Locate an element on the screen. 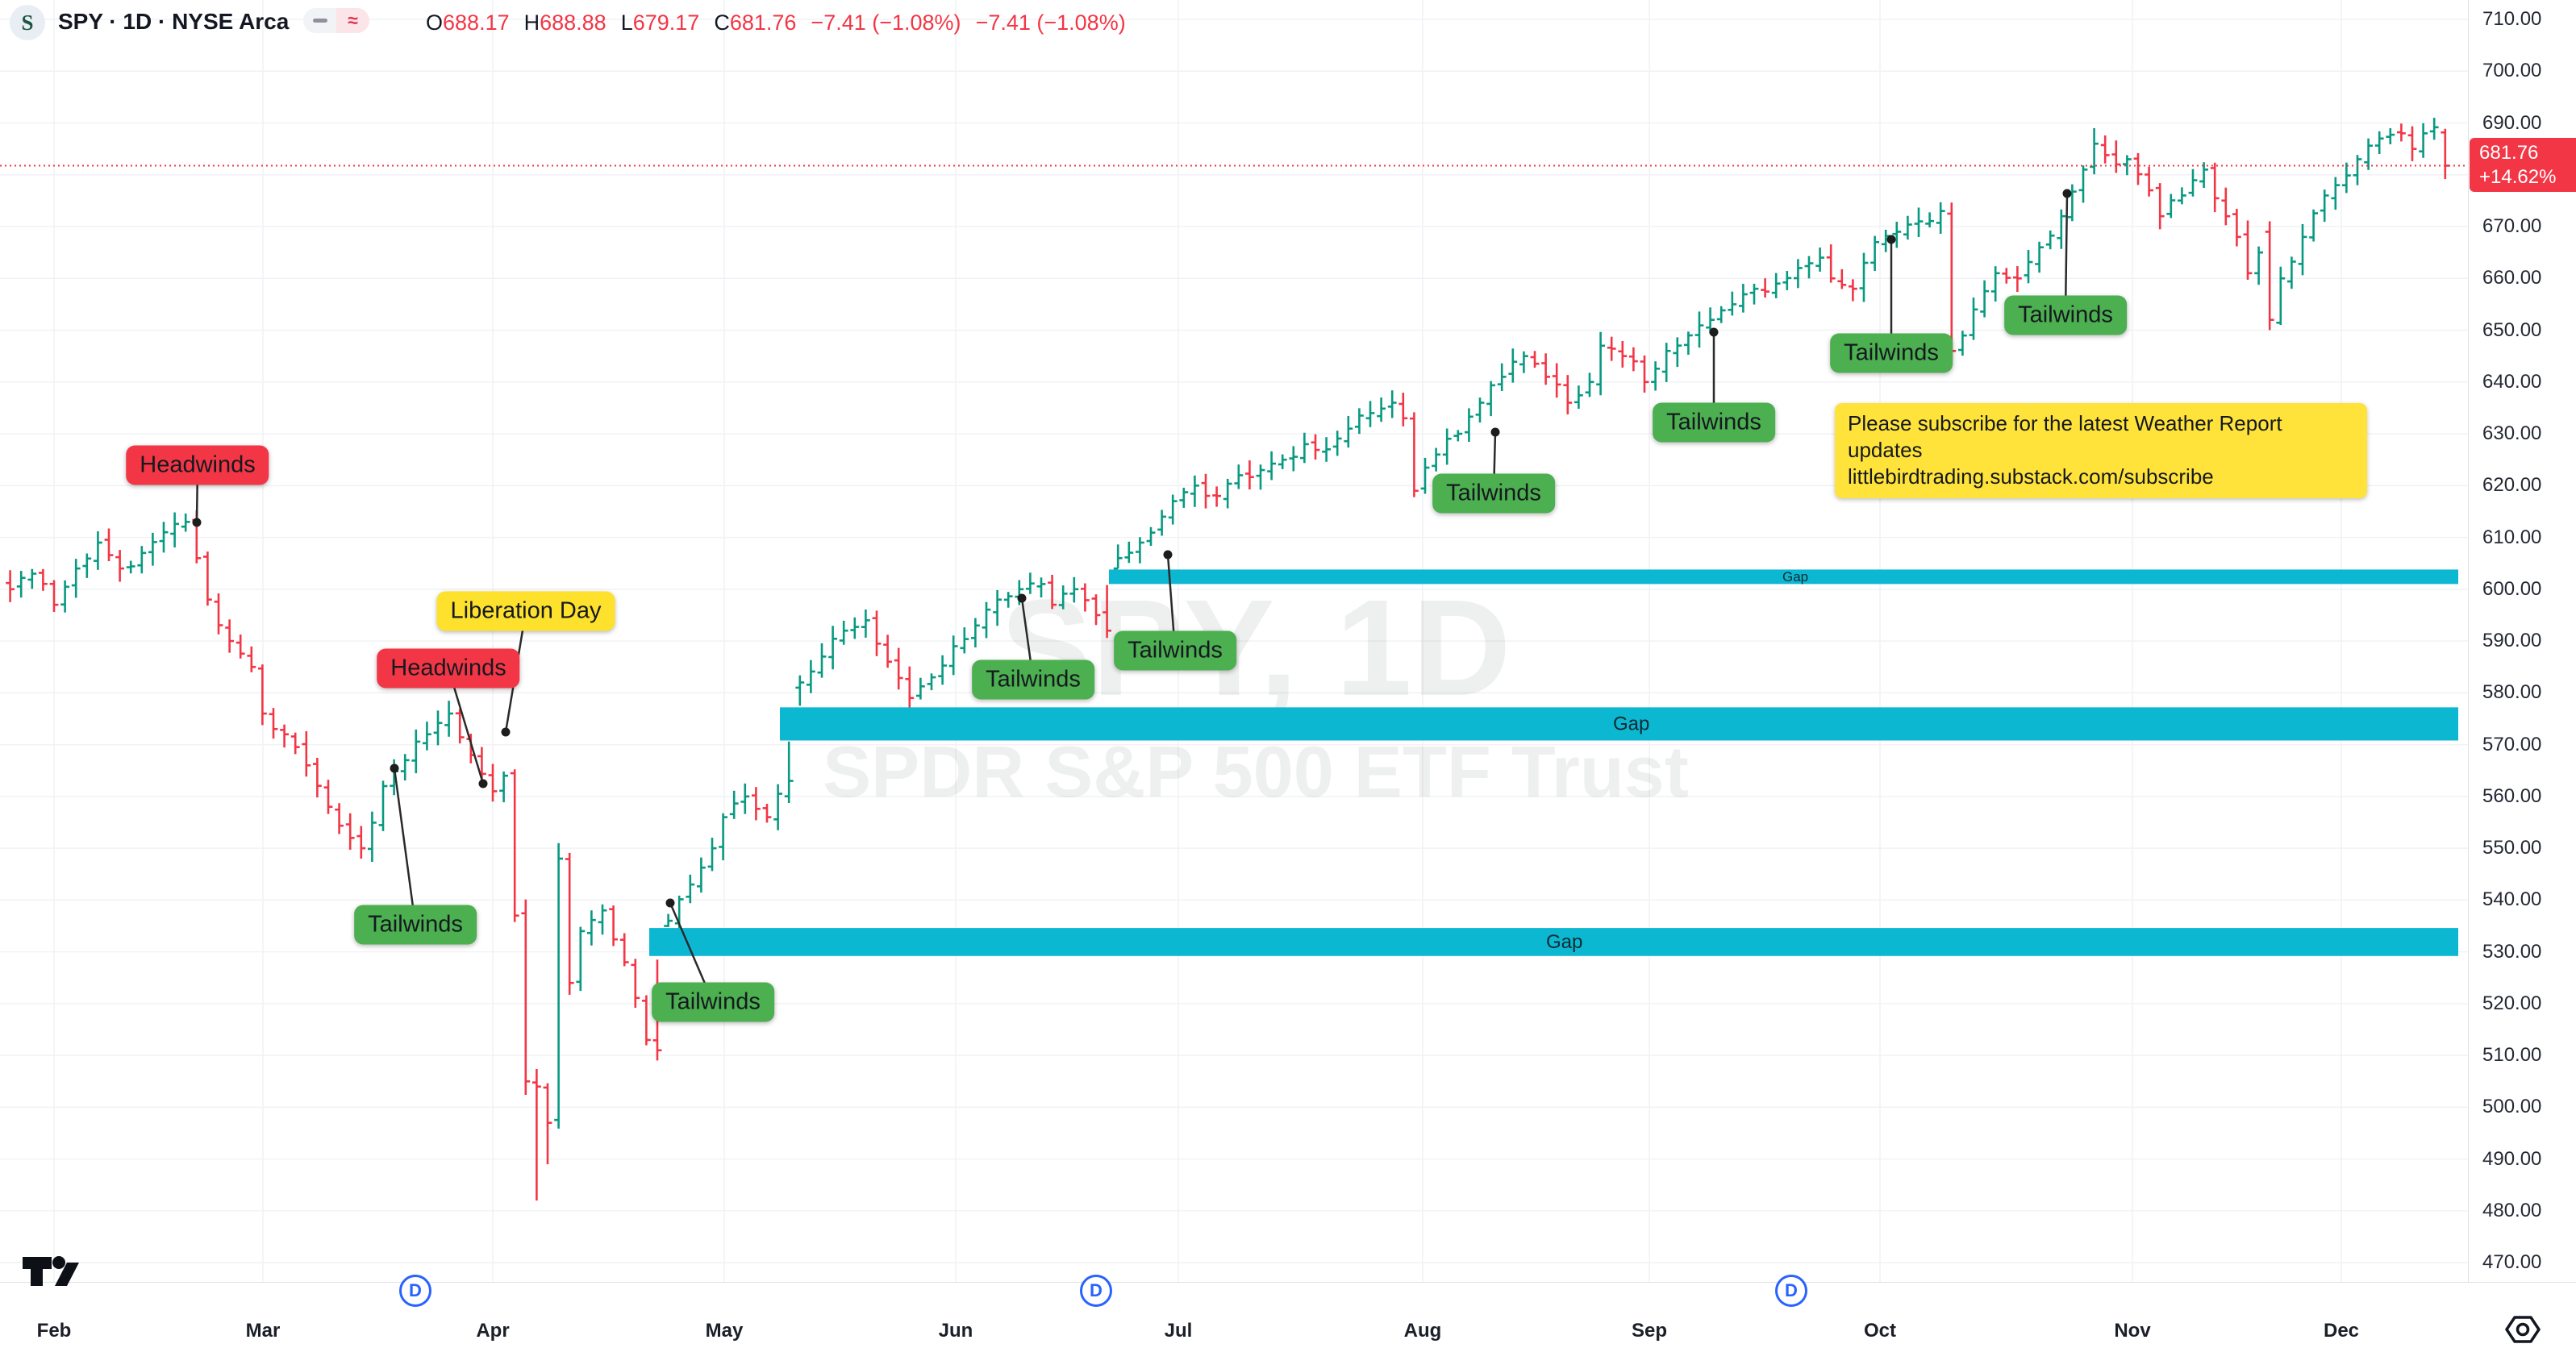  bar-style-dash-icon is located at coordinates (319, 21).